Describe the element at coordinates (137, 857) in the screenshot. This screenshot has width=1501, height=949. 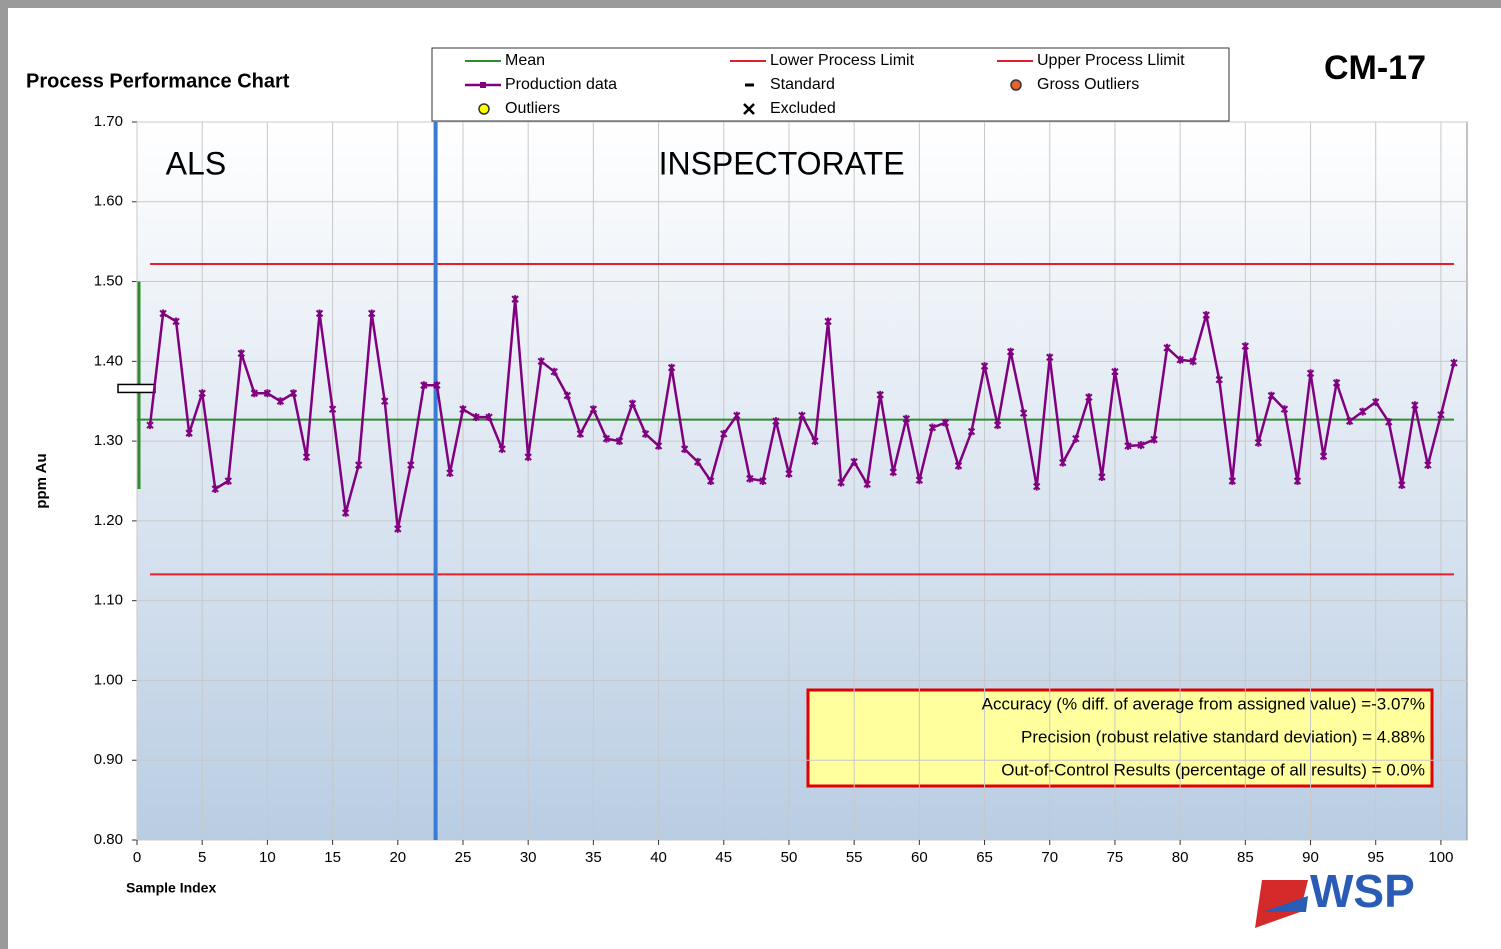
I see `x-tick-label: 0` at that location.